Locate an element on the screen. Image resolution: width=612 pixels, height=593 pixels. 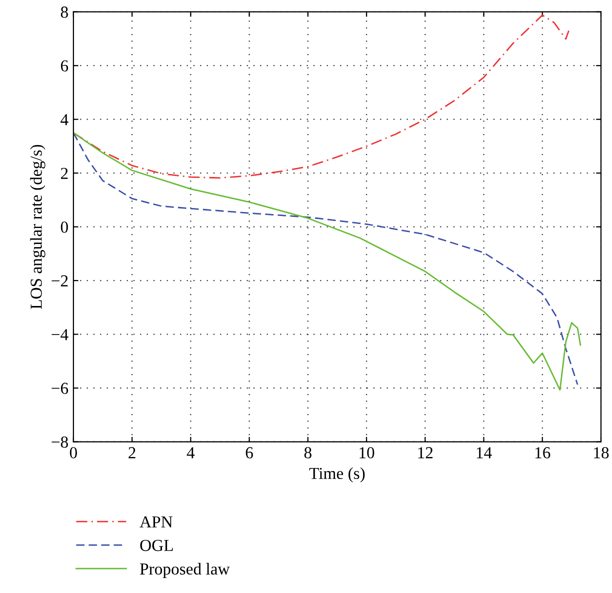
y-tick-label: 4 is located at coordinates (64, 120).